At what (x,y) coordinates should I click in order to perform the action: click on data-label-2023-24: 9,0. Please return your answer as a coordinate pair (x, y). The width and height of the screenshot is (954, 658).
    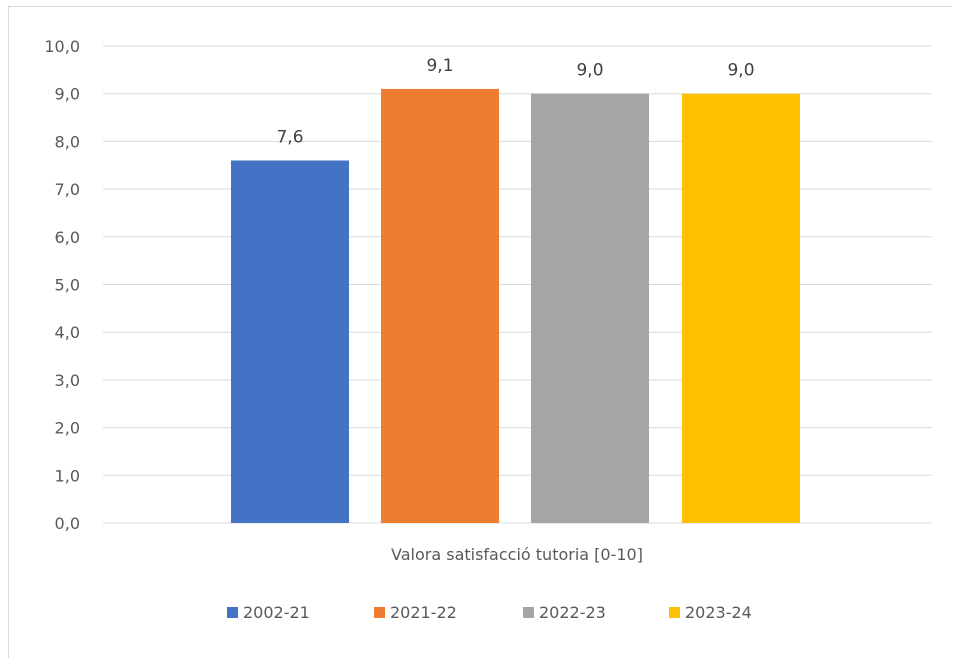
    Looking at the image, I should click on (740, 71).